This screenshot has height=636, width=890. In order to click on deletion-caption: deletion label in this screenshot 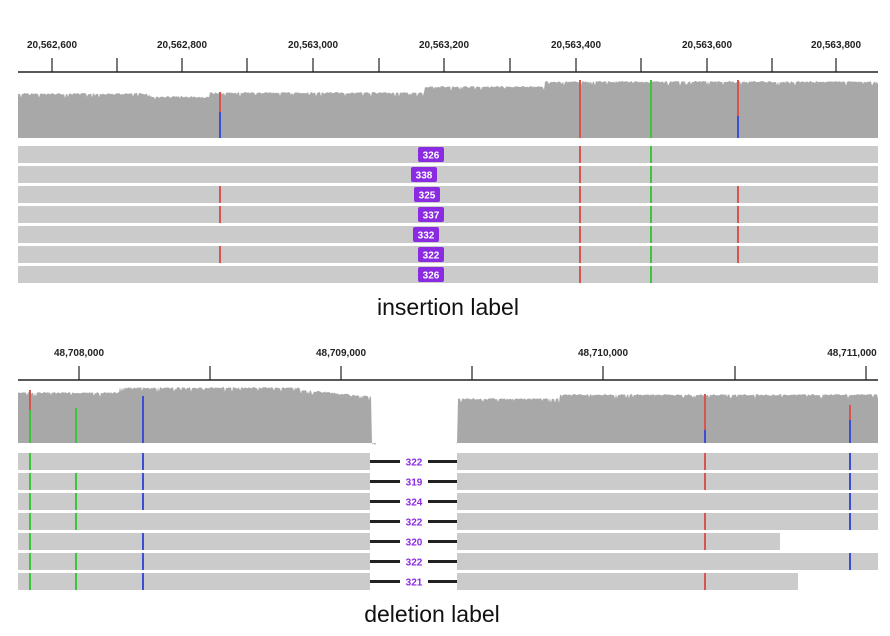, I will do `click(432, 614)`.